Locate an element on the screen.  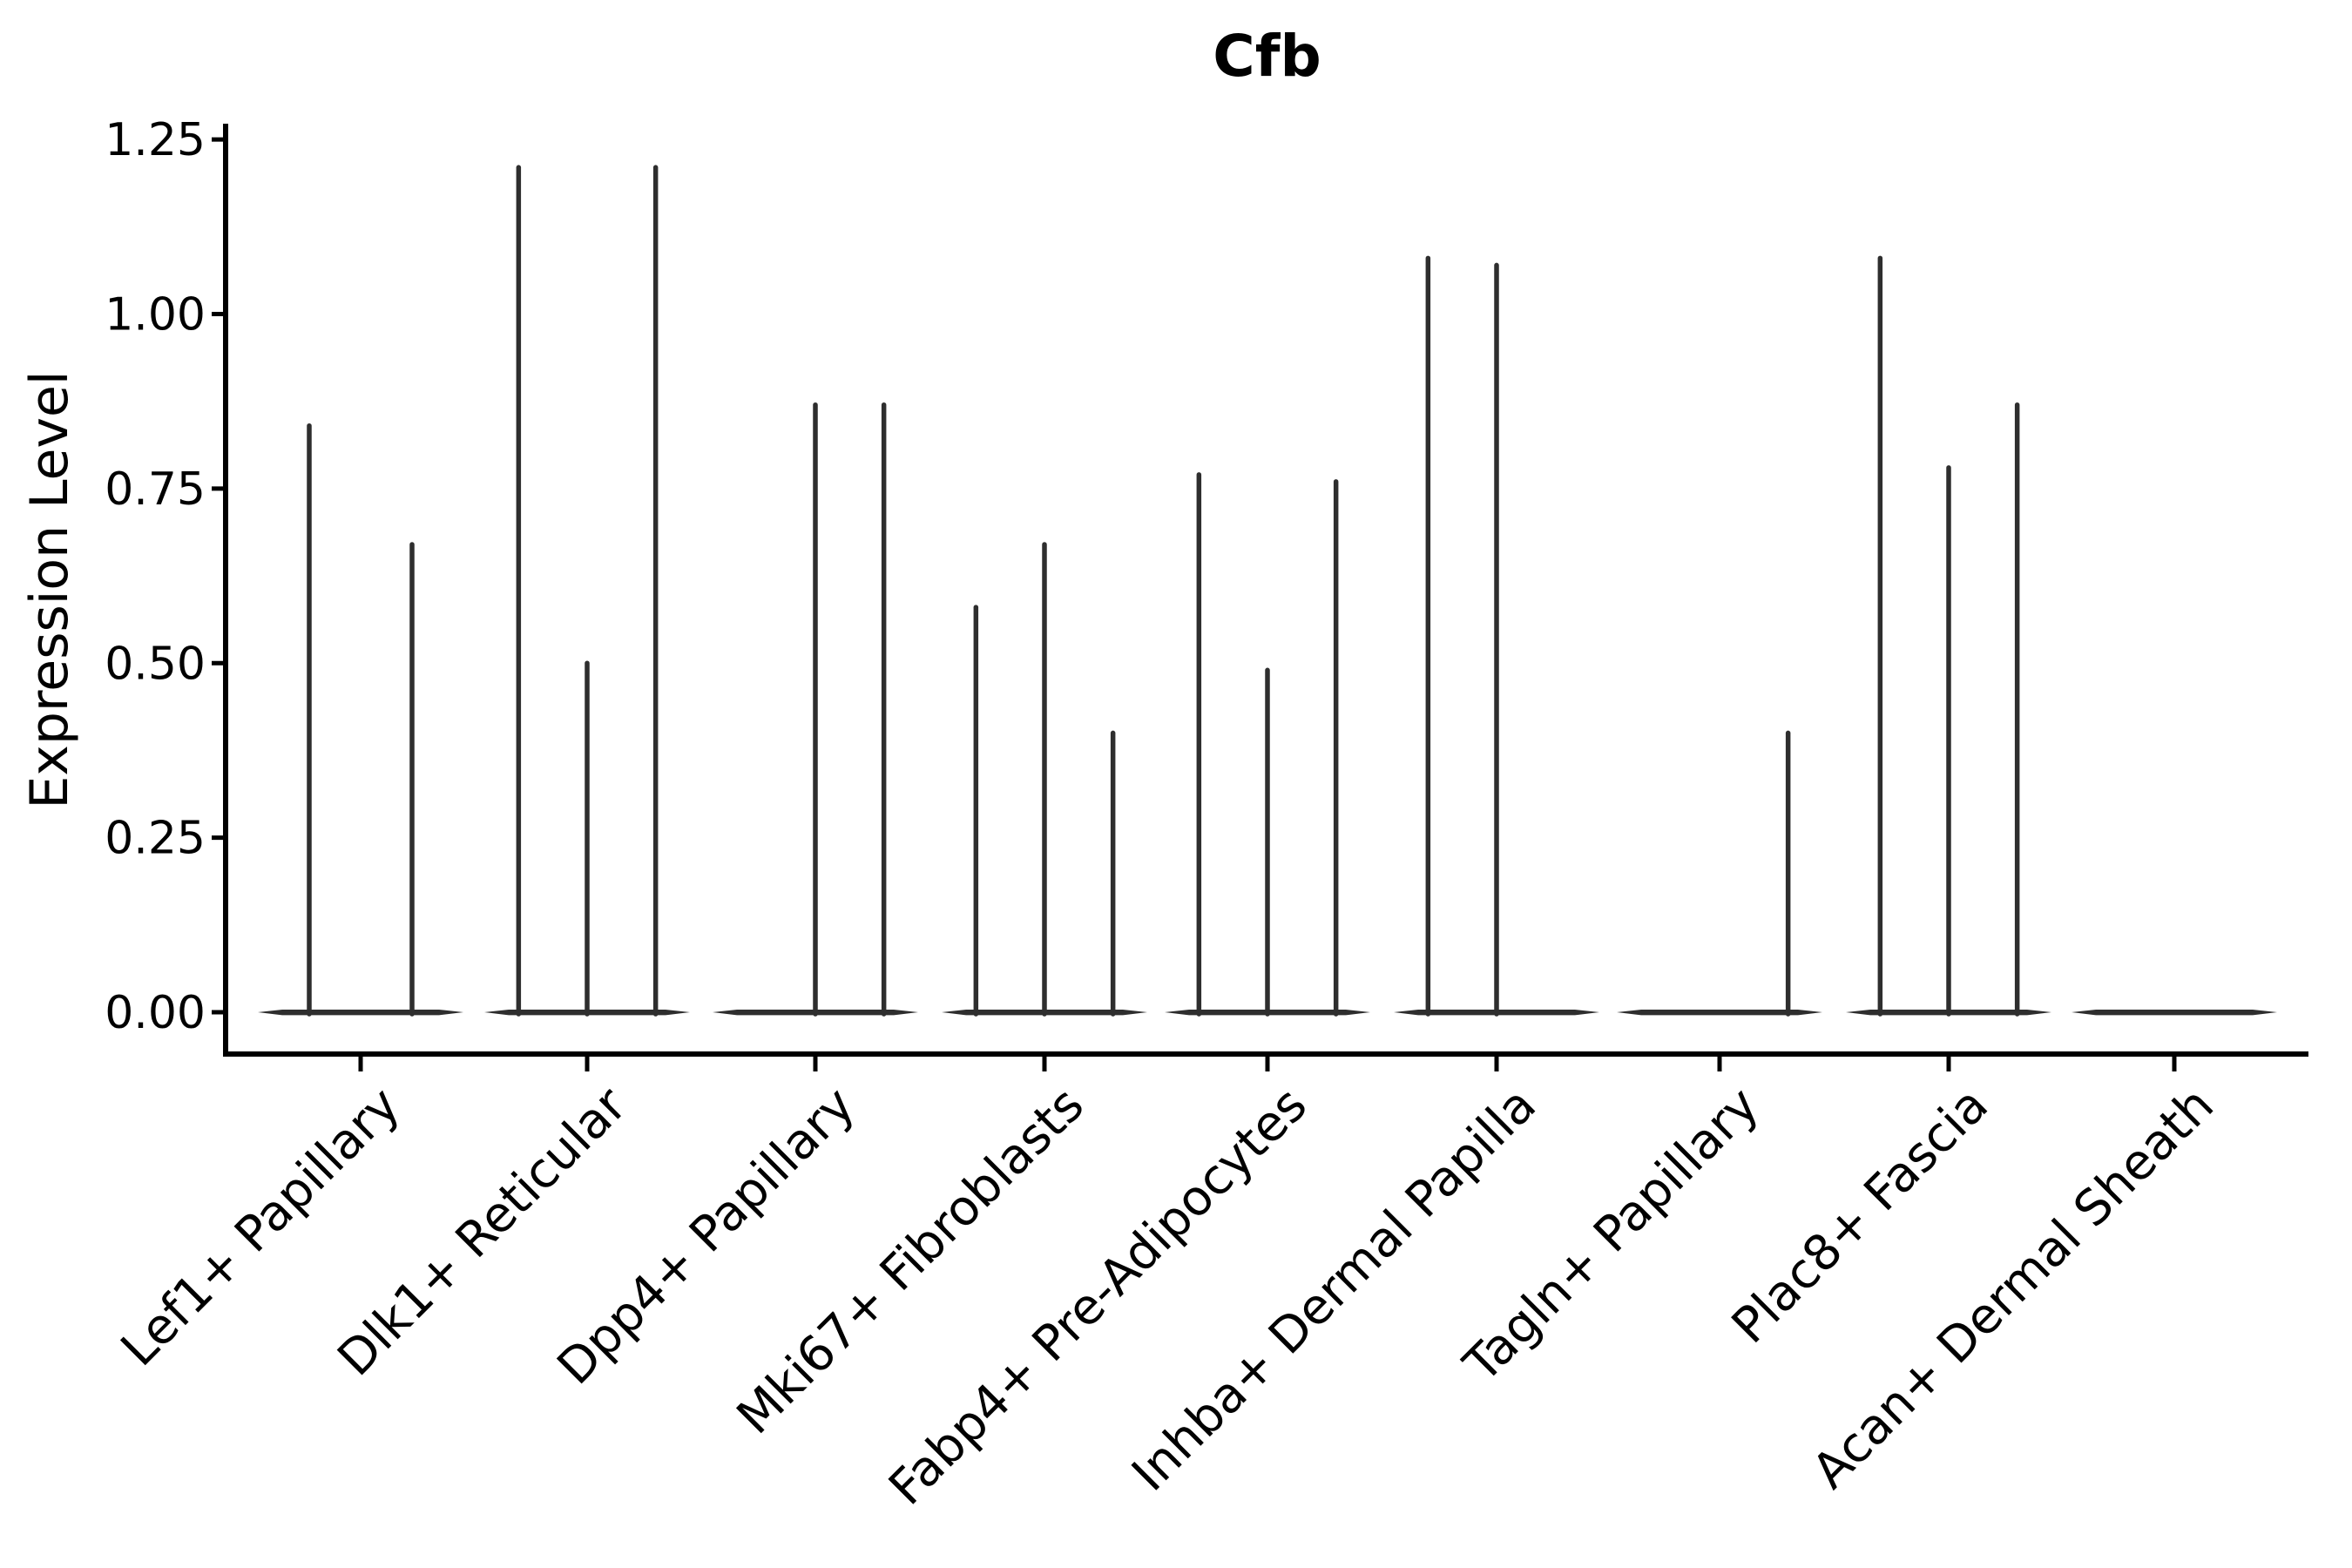
y-tick-label: 0.50 is located at coordinates (155, 664).